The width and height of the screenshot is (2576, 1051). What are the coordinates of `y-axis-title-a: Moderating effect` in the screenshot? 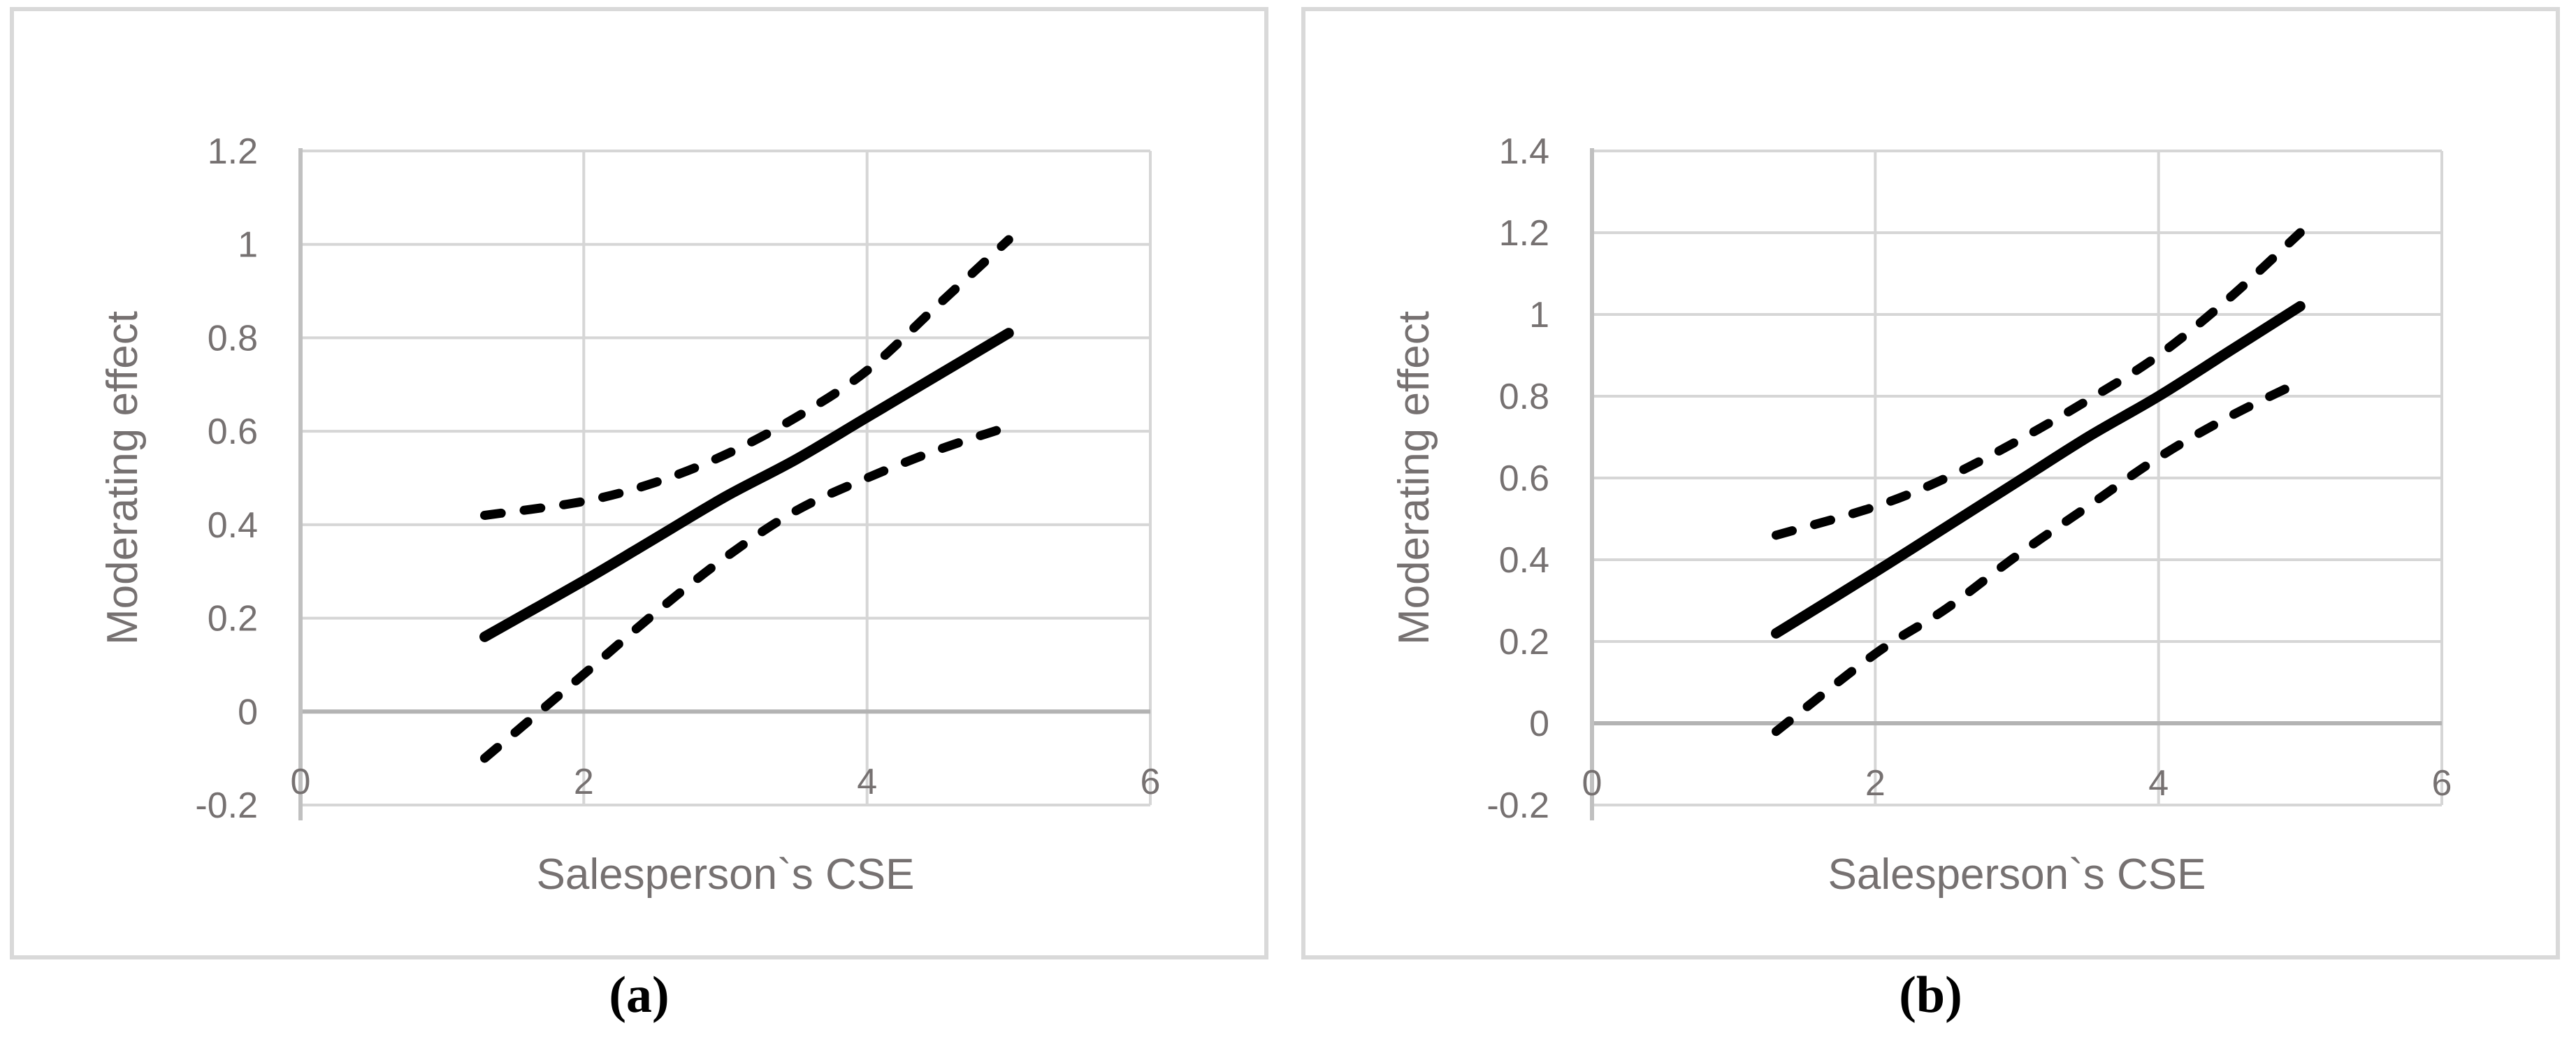 It's located at (123, 478).